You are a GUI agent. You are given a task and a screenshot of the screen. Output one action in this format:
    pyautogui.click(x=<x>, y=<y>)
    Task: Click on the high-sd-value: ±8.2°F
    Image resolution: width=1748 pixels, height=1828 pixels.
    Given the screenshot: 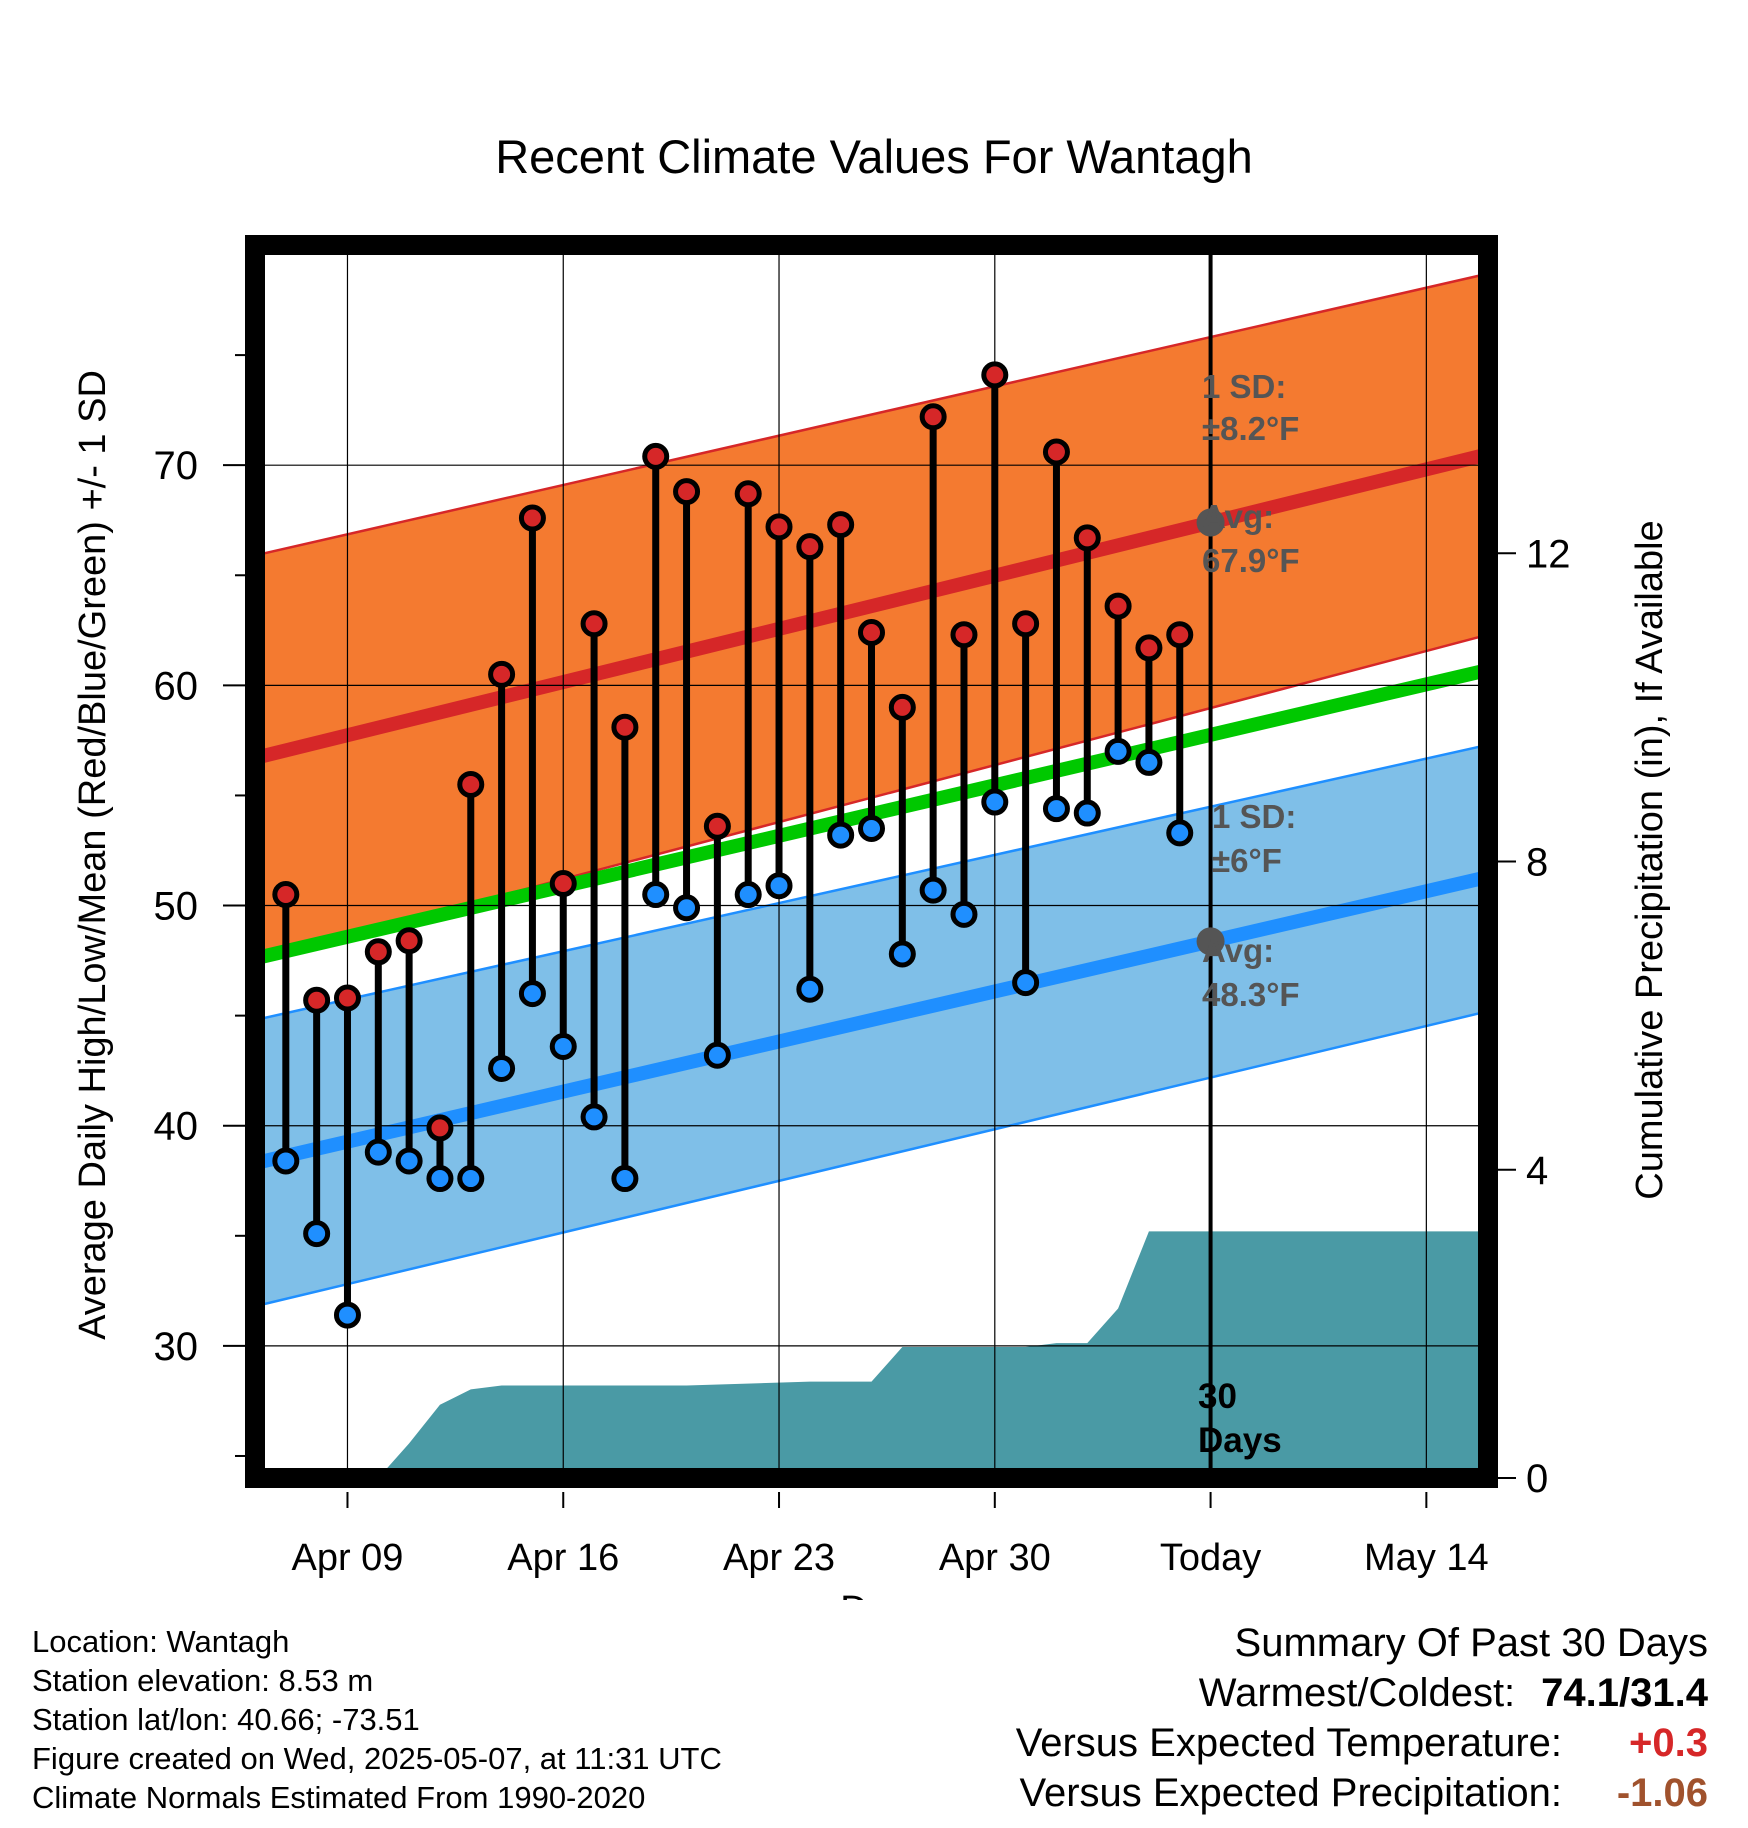 What is the action you would take?
    pyautogui.click(x=1250, y=428)
    